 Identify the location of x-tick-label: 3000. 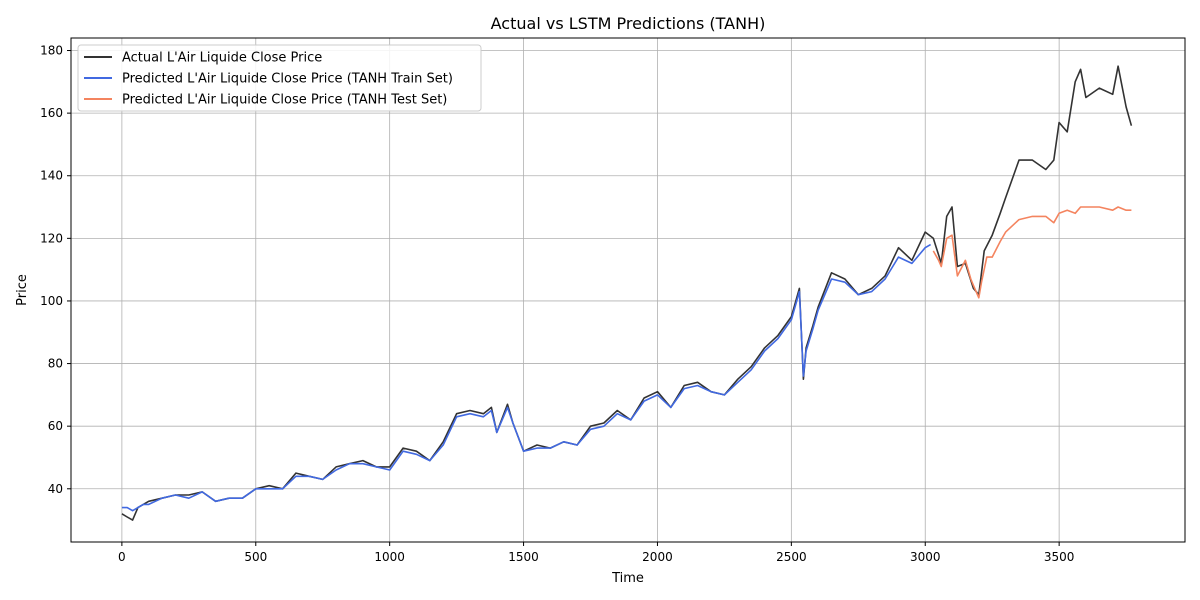
(925, 557).